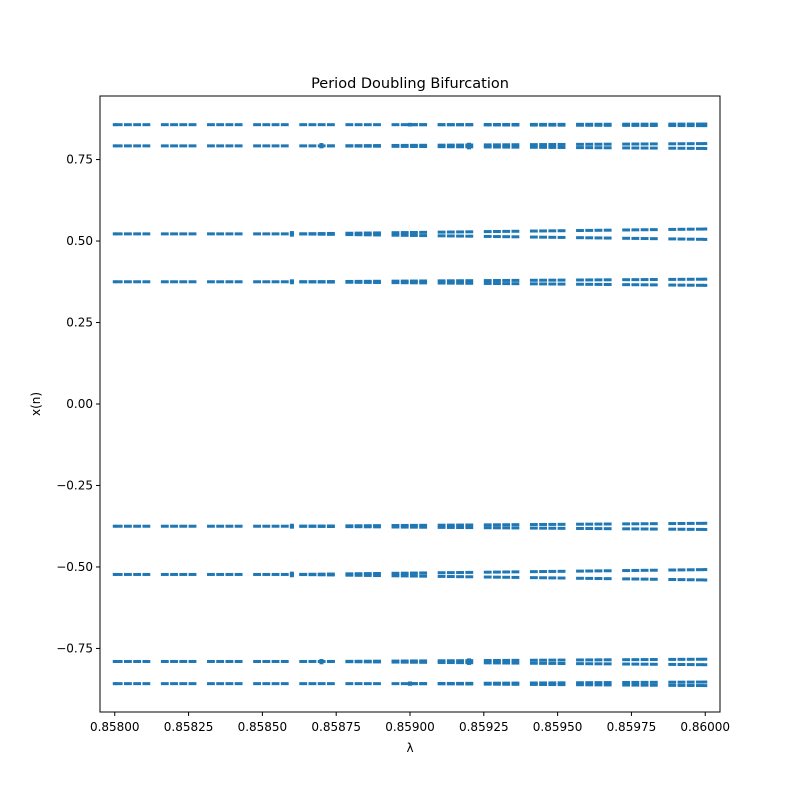  Describe the element at coordinates (189, 727) in the screenshot. I see `x-tick-label: 0.85825` at that location.